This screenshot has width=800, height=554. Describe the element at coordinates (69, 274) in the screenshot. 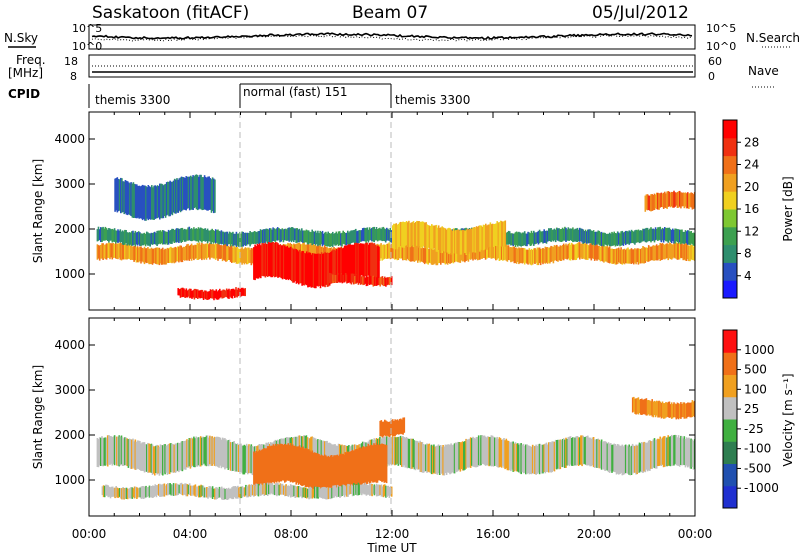

I see `y-tick-label: 1000` at that location.